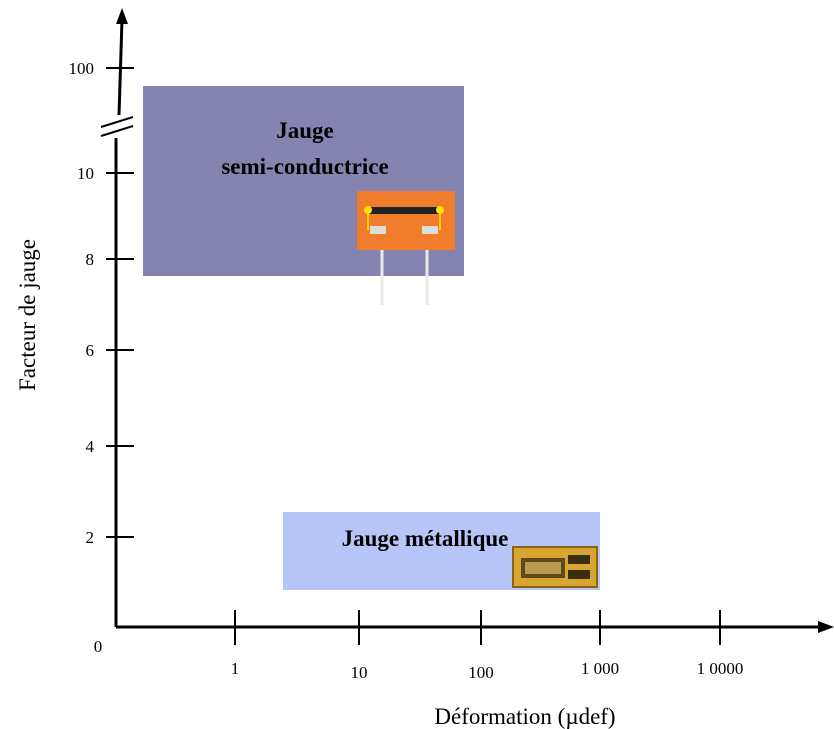  Describe the element at coordinates (826, 627) in the screenshot. I see `x-arrow` at that location.